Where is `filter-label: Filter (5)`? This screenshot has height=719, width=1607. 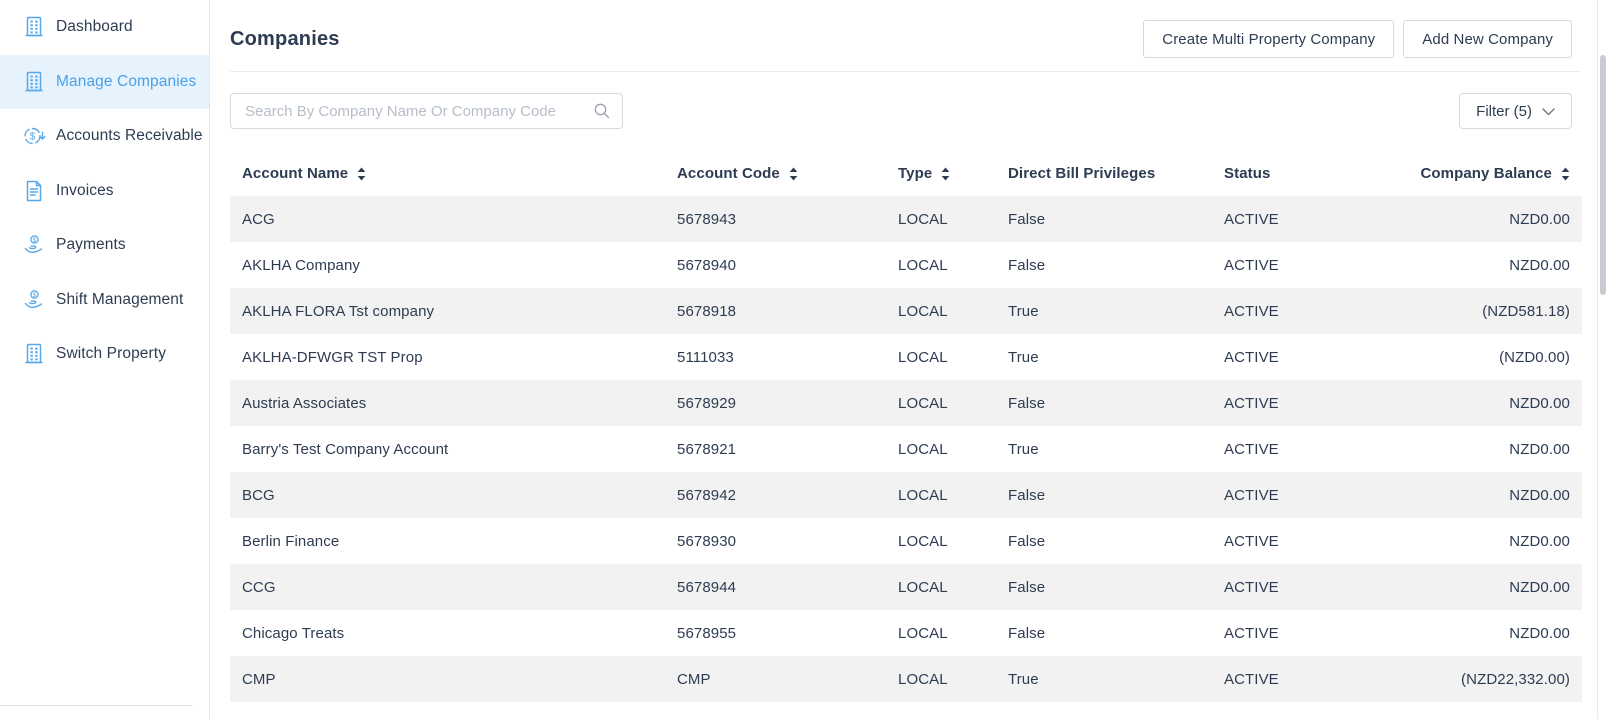
filter-label: Filter (5) is located at coordinates (1504, 111).